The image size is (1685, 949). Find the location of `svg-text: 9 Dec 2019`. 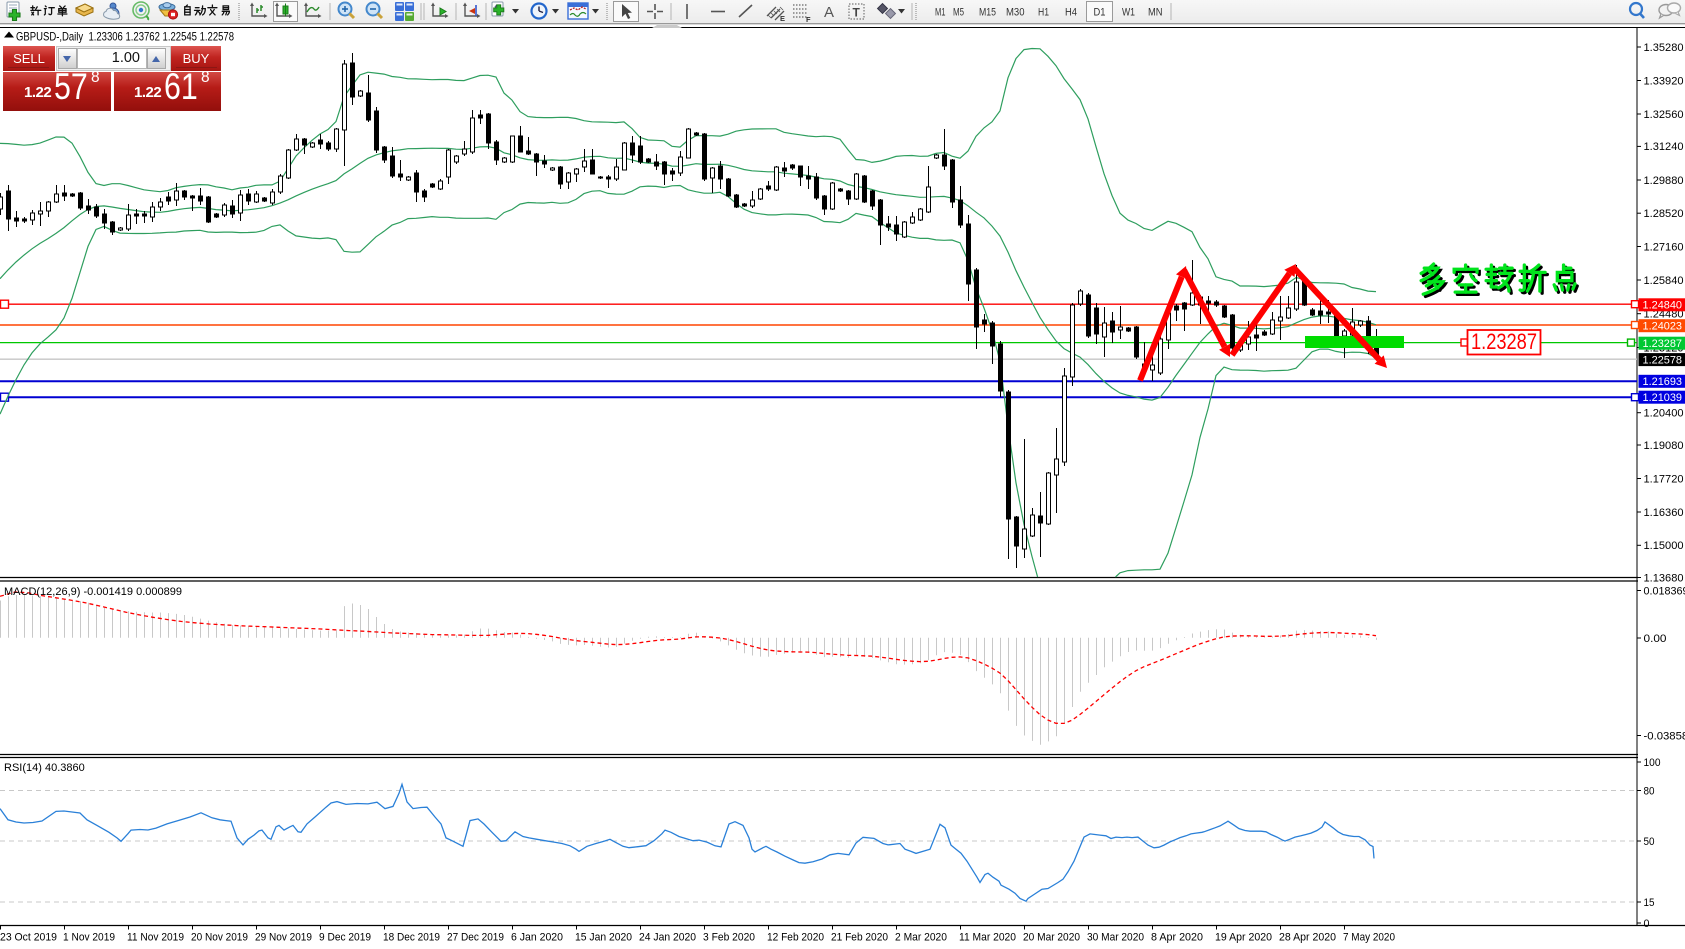

svg-text: 9 Dec 2019 is located at coordinates (345, 938).